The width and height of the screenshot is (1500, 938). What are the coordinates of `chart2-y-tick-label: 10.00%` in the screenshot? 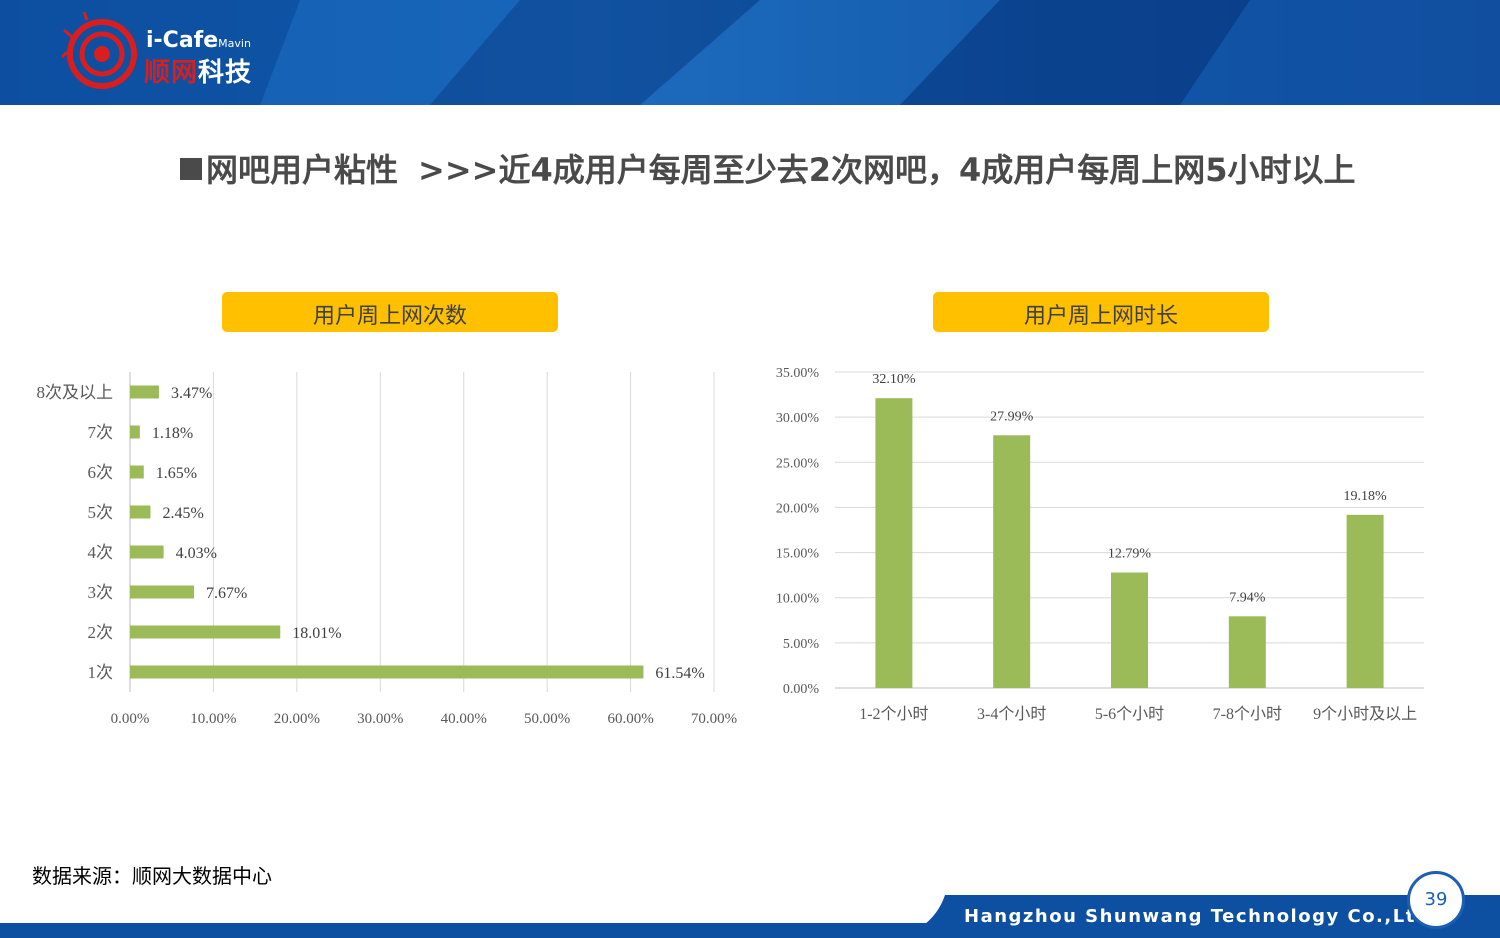 It's located at (798, 599).